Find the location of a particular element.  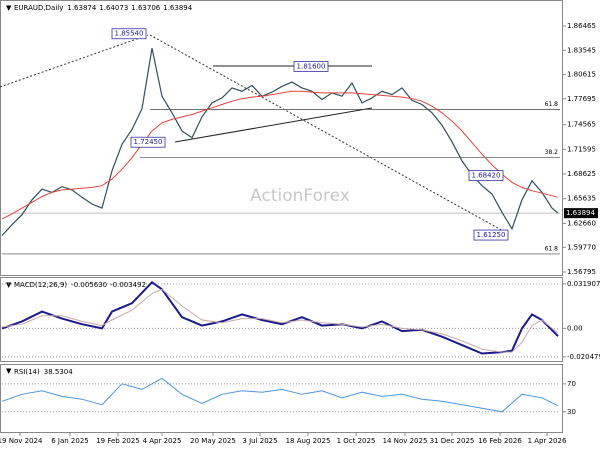

trendline is located at coordinates (74, 61).